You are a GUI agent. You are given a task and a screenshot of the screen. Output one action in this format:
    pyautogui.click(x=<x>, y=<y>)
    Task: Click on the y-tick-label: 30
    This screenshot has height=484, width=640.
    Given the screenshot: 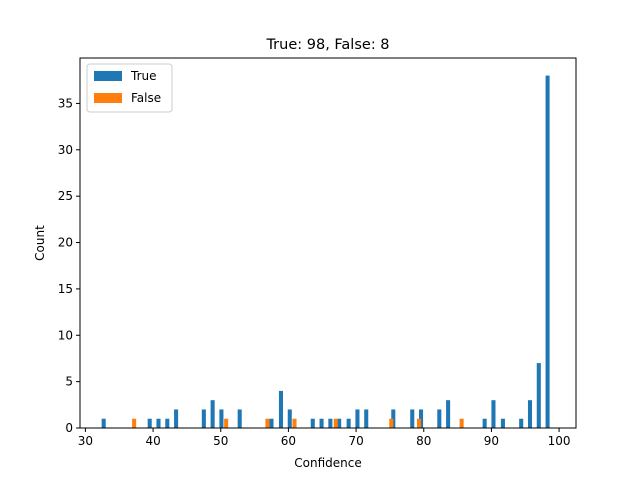 What is the action you would take?
    pyautogui.click(x=65, y=150)
    